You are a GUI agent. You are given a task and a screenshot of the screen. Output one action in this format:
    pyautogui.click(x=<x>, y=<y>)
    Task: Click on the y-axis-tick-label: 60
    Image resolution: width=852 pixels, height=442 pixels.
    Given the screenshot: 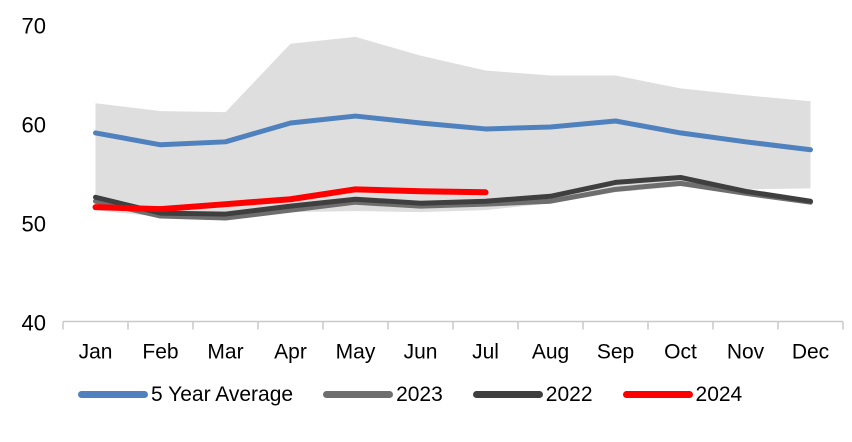 What is the action you would take?
    pyautogui.click(x=34, y=125)
    